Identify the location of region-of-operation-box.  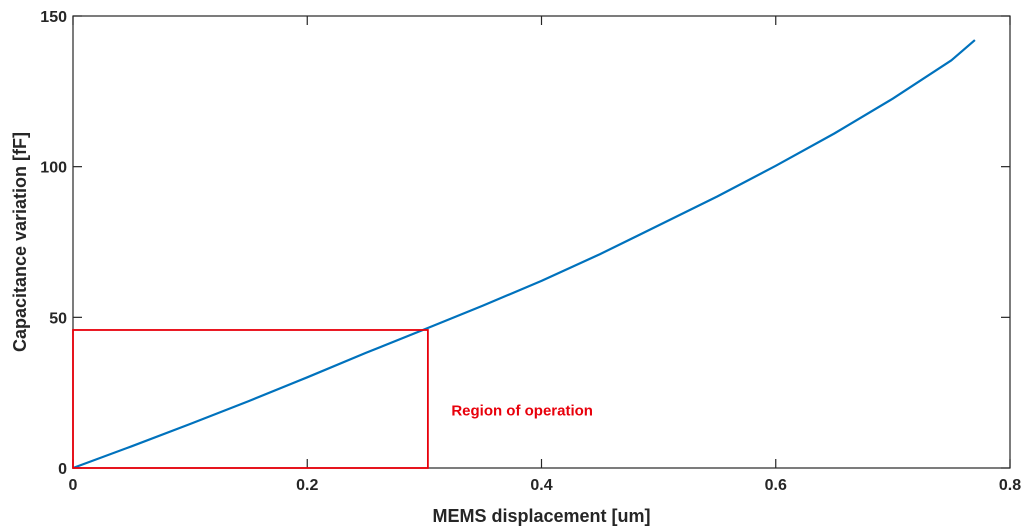
(250, 399).